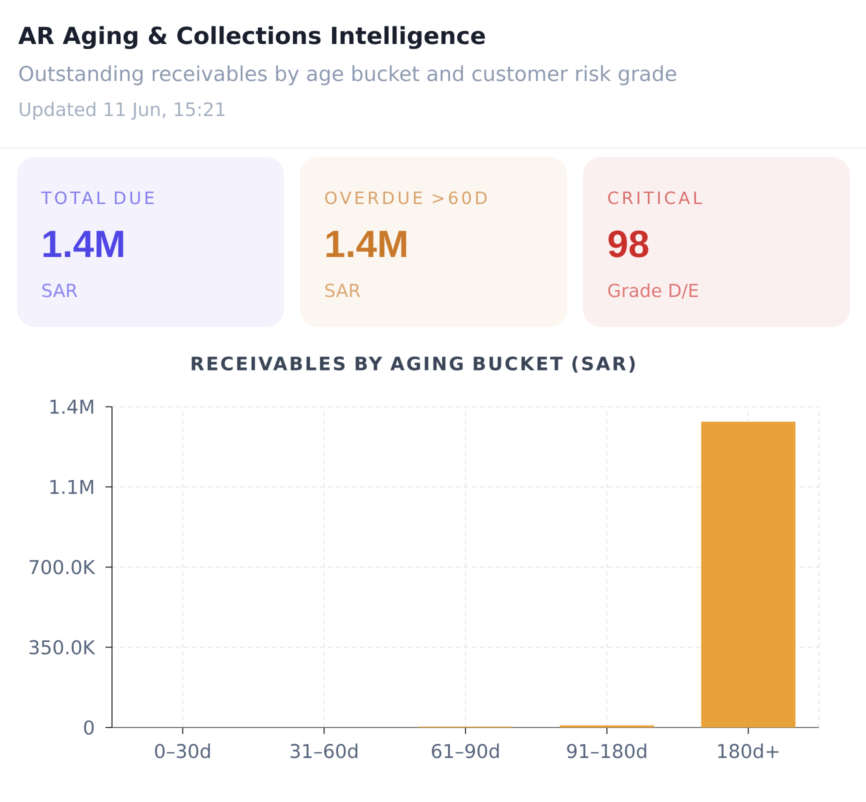  I want to click on y-tick-label: 1.4M, so click(72, 407).